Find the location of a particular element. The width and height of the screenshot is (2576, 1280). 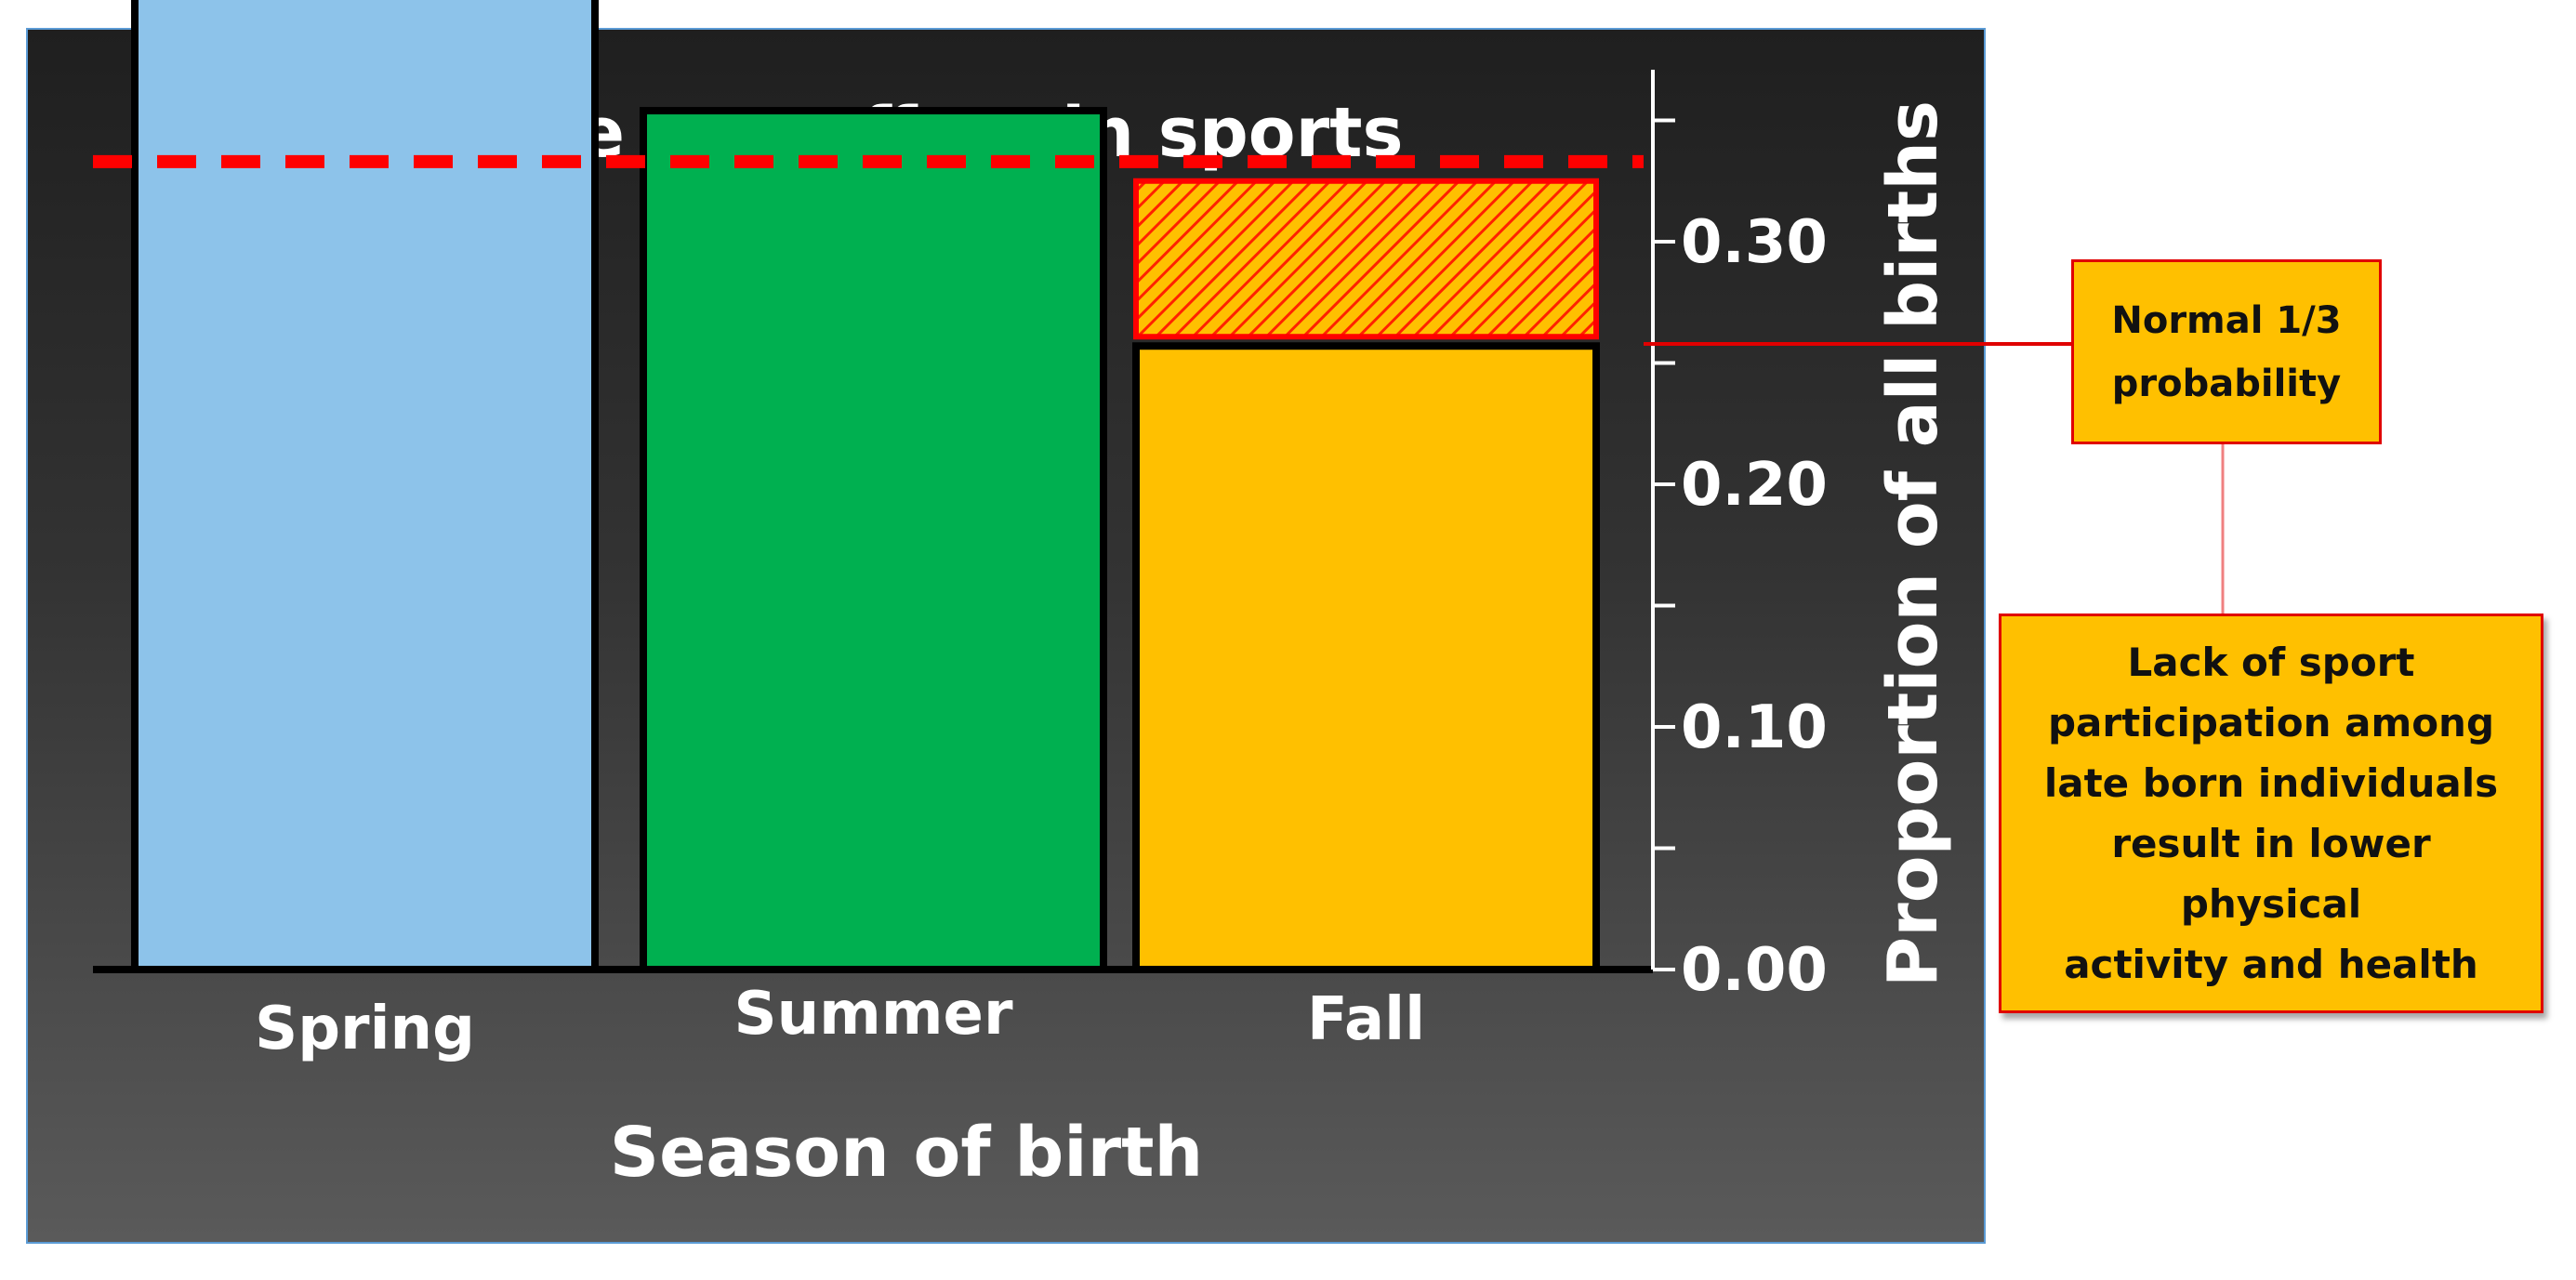

bar-spring is located at coordinates (365, 486).